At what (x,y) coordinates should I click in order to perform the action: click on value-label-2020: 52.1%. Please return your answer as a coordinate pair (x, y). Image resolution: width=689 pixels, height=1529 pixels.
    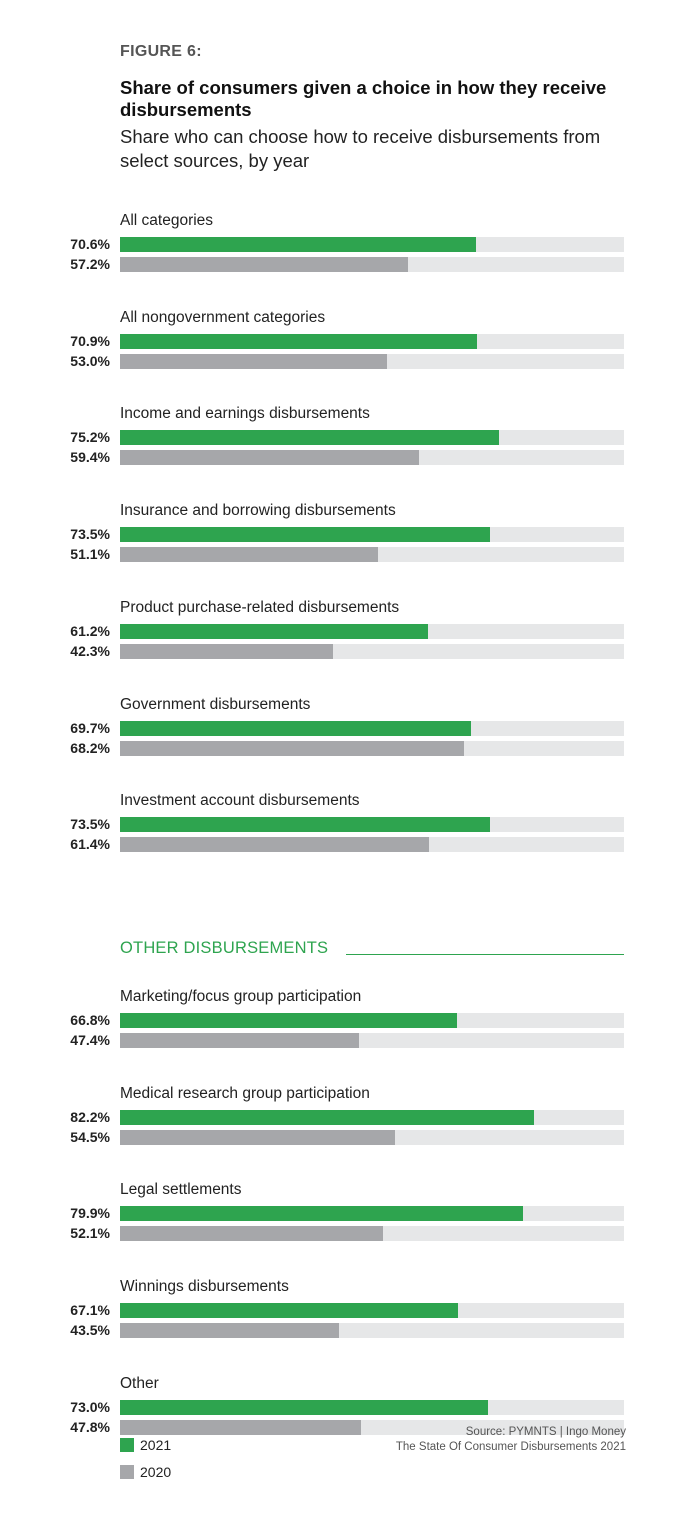
    Looking at the image, I should click on (90, 1233).